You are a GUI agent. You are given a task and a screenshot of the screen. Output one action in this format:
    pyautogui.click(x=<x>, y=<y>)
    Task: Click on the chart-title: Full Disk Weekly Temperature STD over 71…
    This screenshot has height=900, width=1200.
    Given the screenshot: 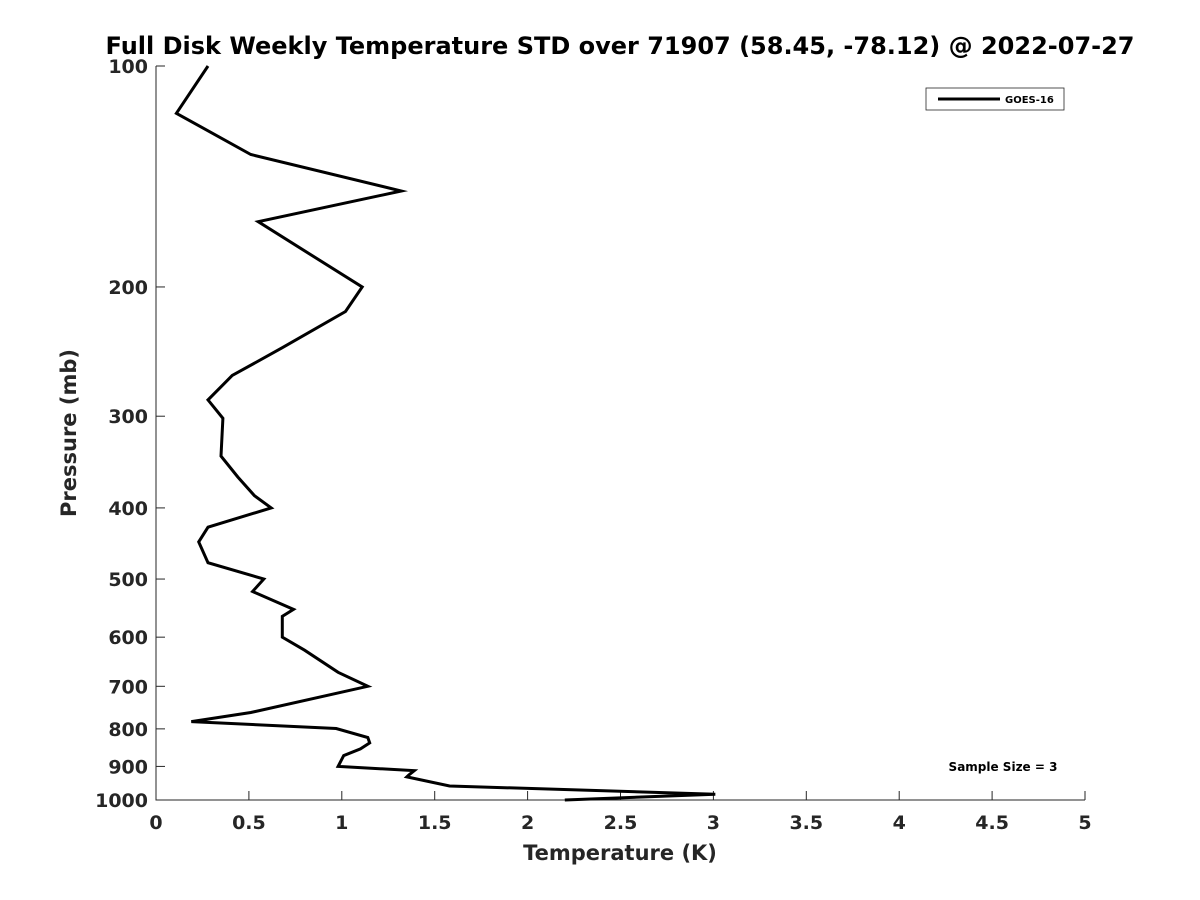 What is the action you would take?
    pyautogui.click(x=620, y=46)
    